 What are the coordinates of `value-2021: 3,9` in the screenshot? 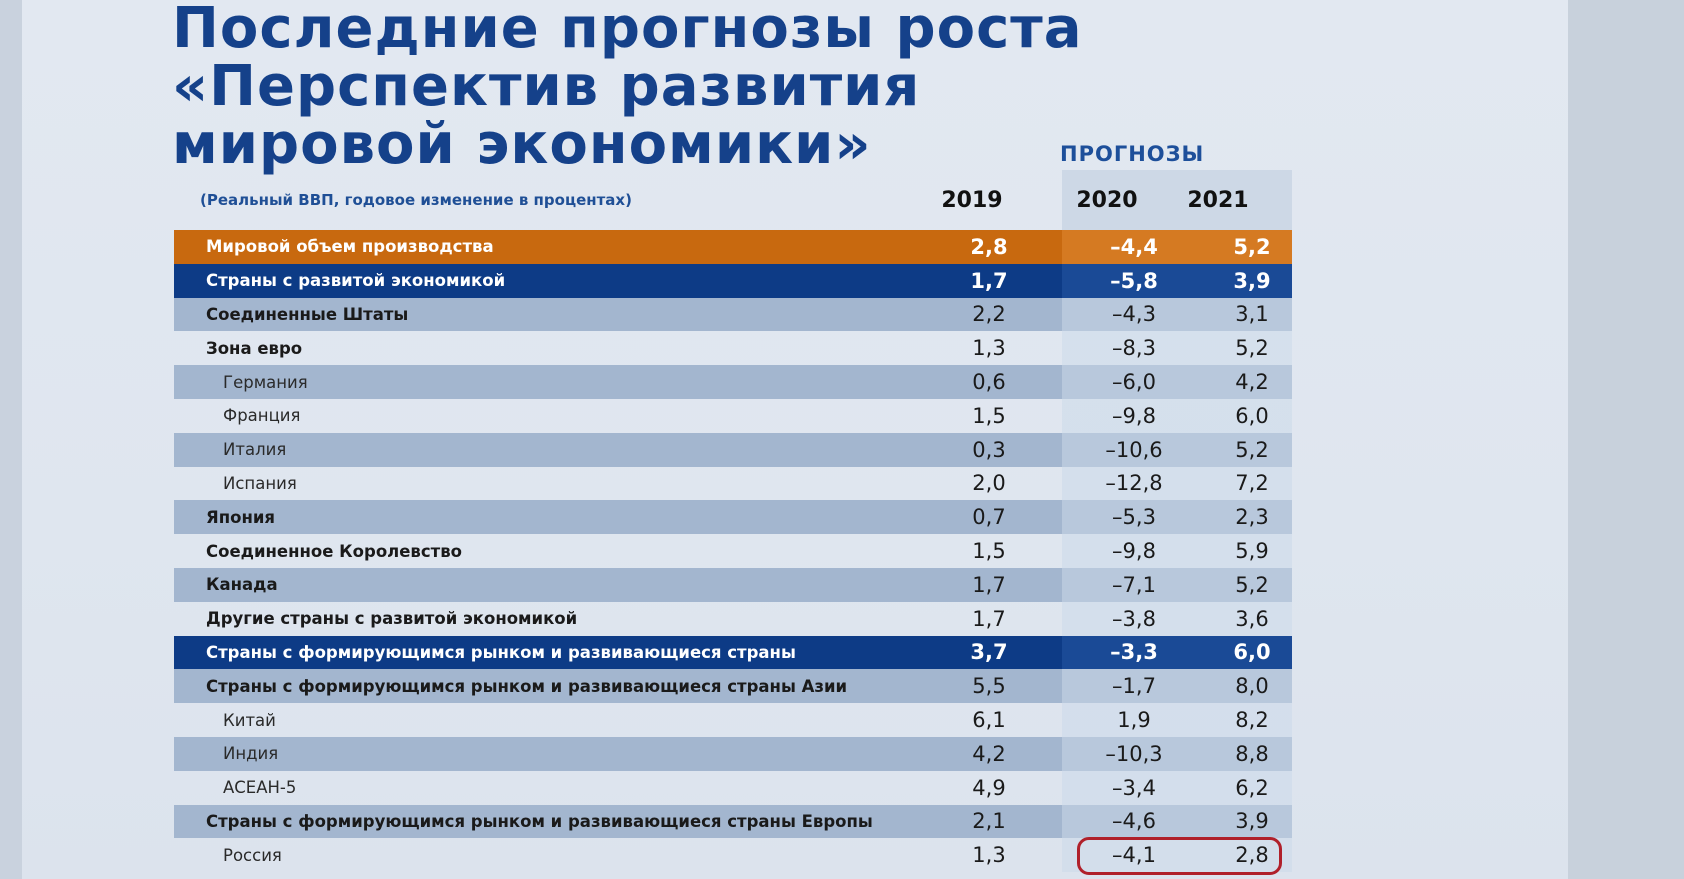 It's located at (1252, 280).